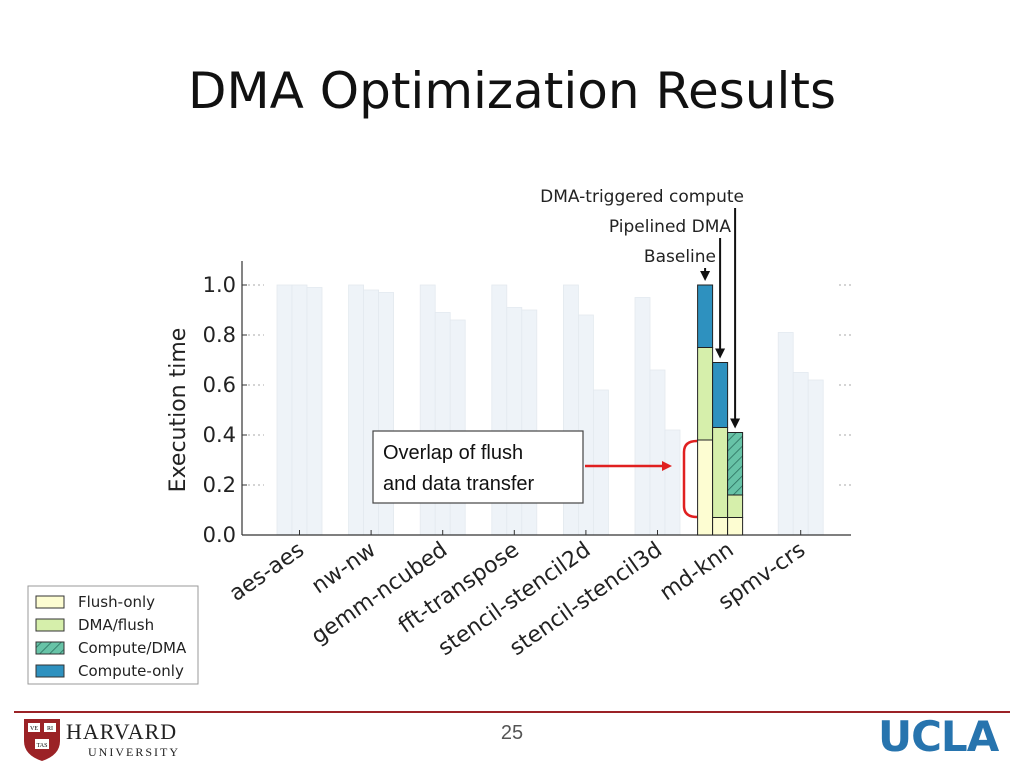 Image resolution: width=1024 pixels, height=768 pixels. I want to click on shield-text-ve: VE, so click(34, 729).